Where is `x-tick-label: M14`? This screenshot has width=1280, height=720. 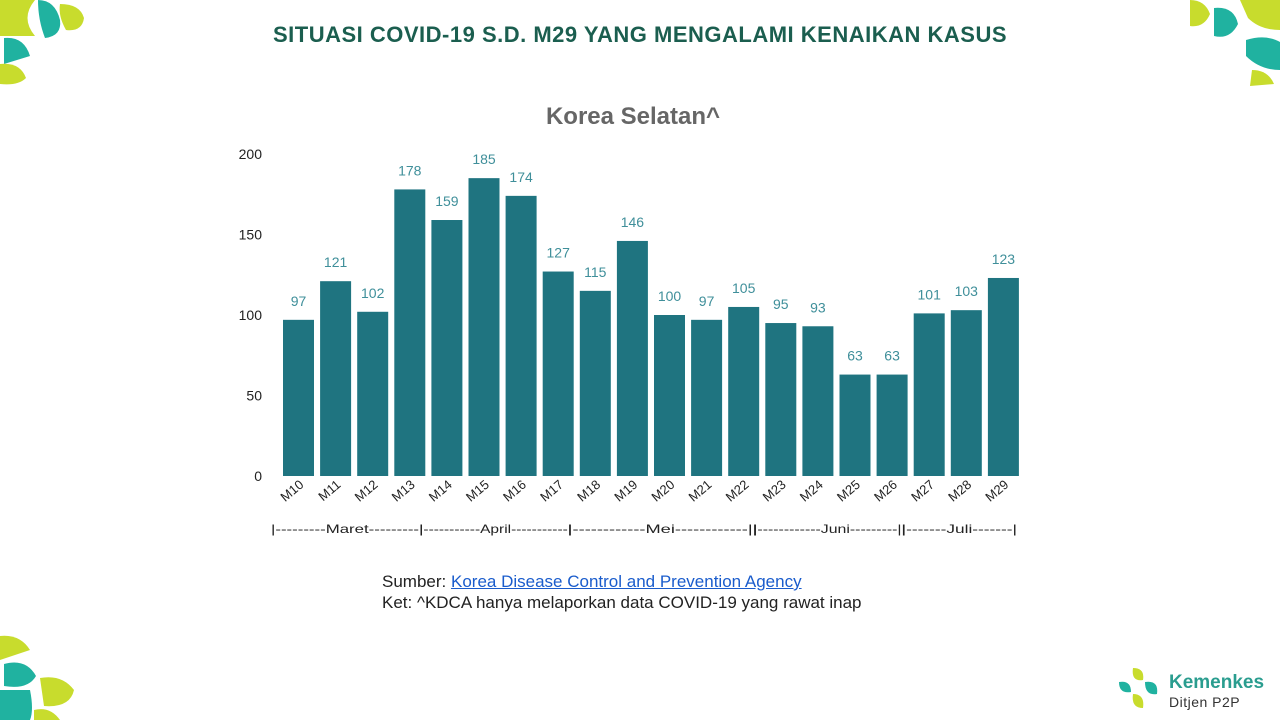 x-tick-label: M14 is located at coordinates (440, 491).